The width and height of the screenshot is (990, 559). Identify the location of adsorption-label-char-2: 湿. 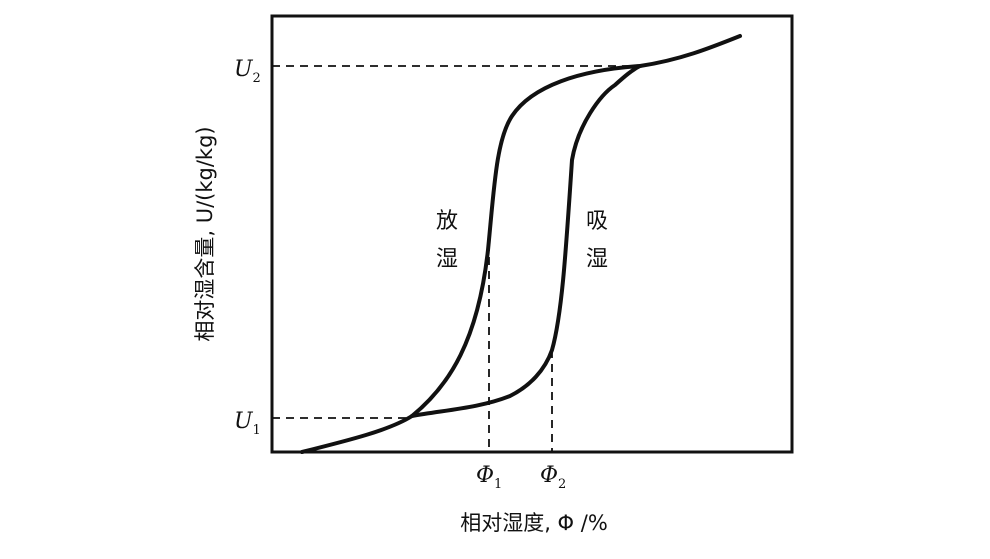
(597, 259).